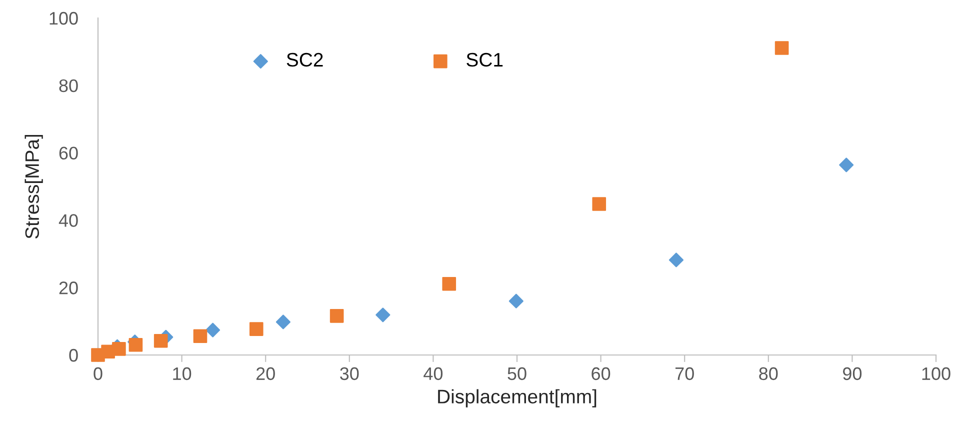 The height and width of the screenshot is (440, 957). Describe the element at coordinates (684, 373) in the screenshot. I see `x-tick-label: 70` at that location.